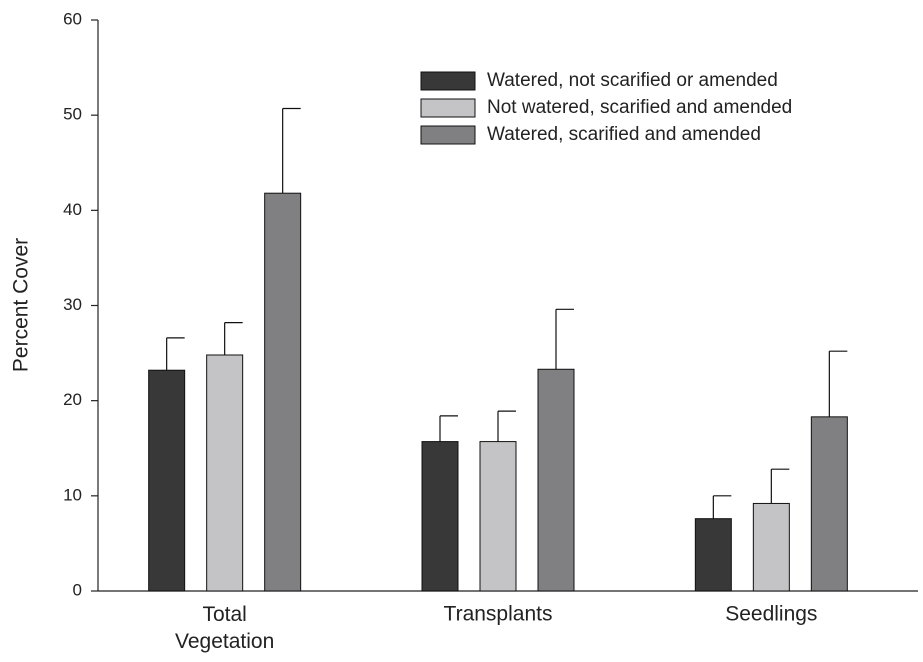 Image resolution: width=923 pixels, height=662 pixels. What do you see at coordinates (72, 399) in the screenshot?
I see `y-tick-label: 20` at bounding box center [72, 399].